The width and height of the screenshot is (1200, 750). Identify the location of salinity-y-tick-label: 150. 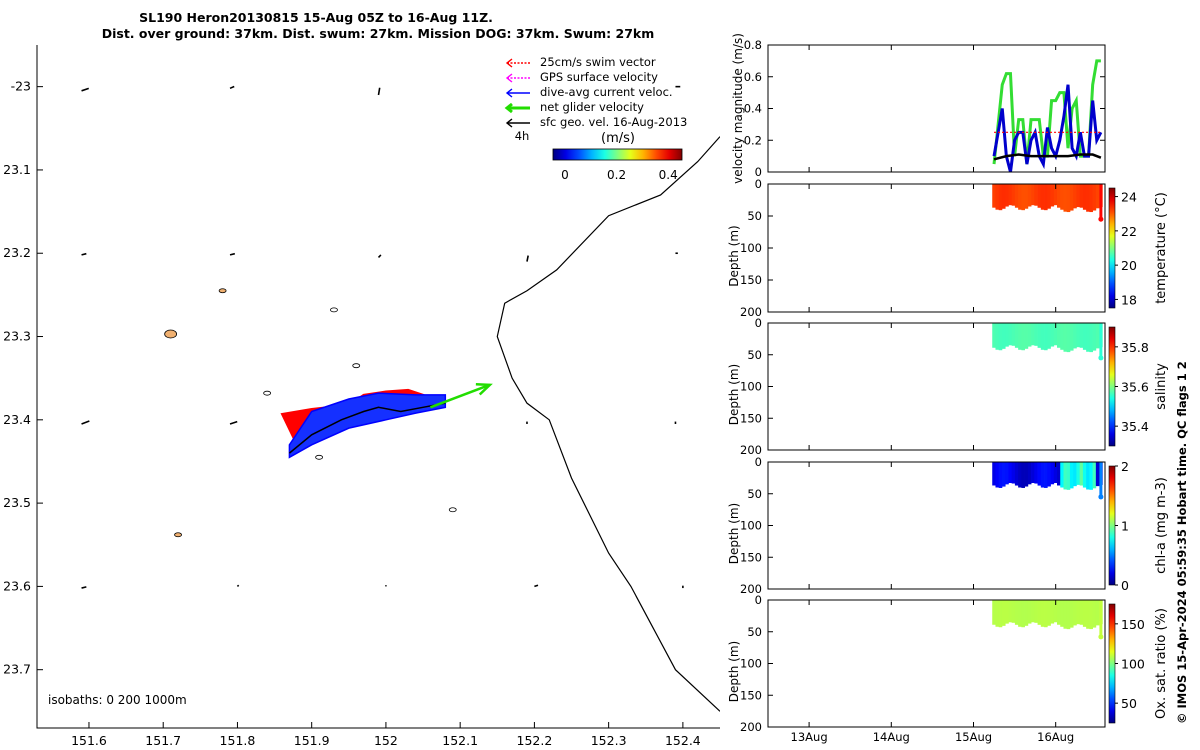
(751, 418).